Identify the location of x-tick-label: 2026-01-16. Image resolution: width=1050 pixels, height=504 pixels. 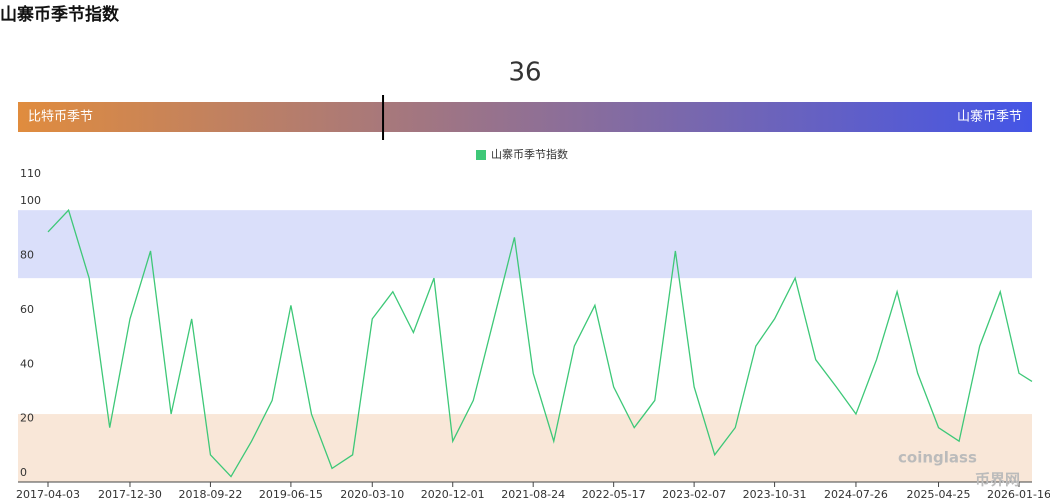
(1018, 494).